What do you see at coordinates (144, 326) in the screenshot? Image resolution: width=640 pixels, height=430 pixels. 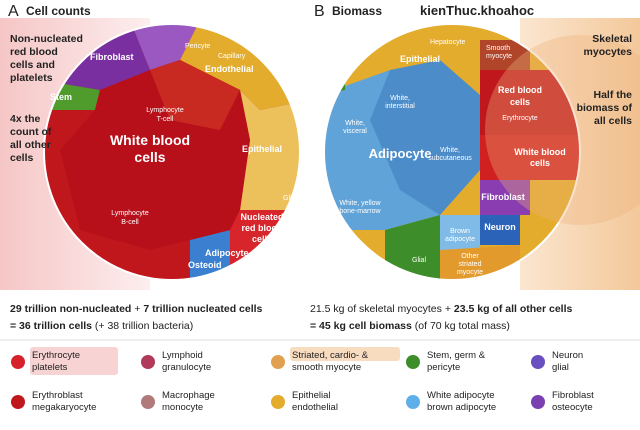 I see `summary-part: (+ 38 trillion bacteria)` at bounding box center [144, 326].